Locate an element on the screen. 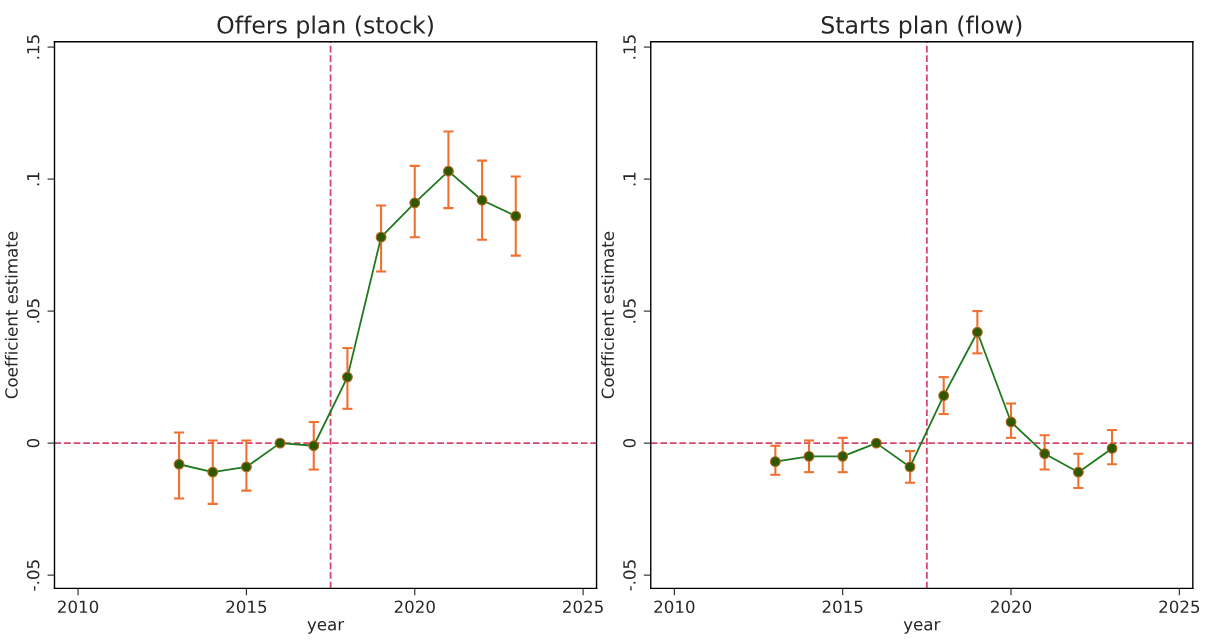 Image resolution: width=1211 pixels, height=643 pixels. chart-title: Starts plan (flow) is located at coordinates (921, 27).